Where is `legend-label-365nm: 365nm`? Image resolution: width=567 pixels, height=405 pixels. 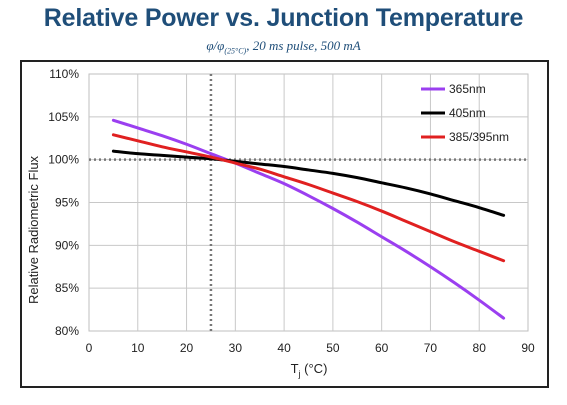
legend-label-365nm: 365nm is located at coordinates (467, 89).